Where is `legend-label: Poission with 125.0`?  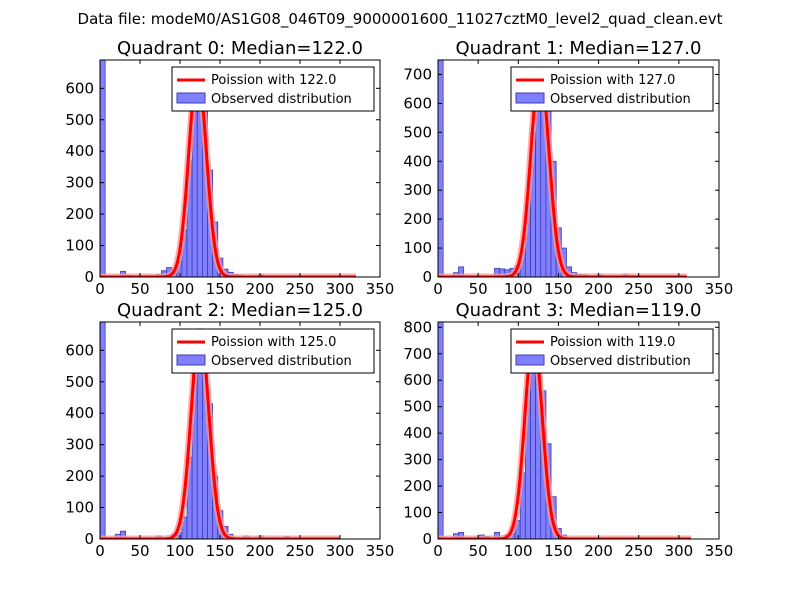 legend-label: Poission with 125.0 is located at coordinates (273, 342).